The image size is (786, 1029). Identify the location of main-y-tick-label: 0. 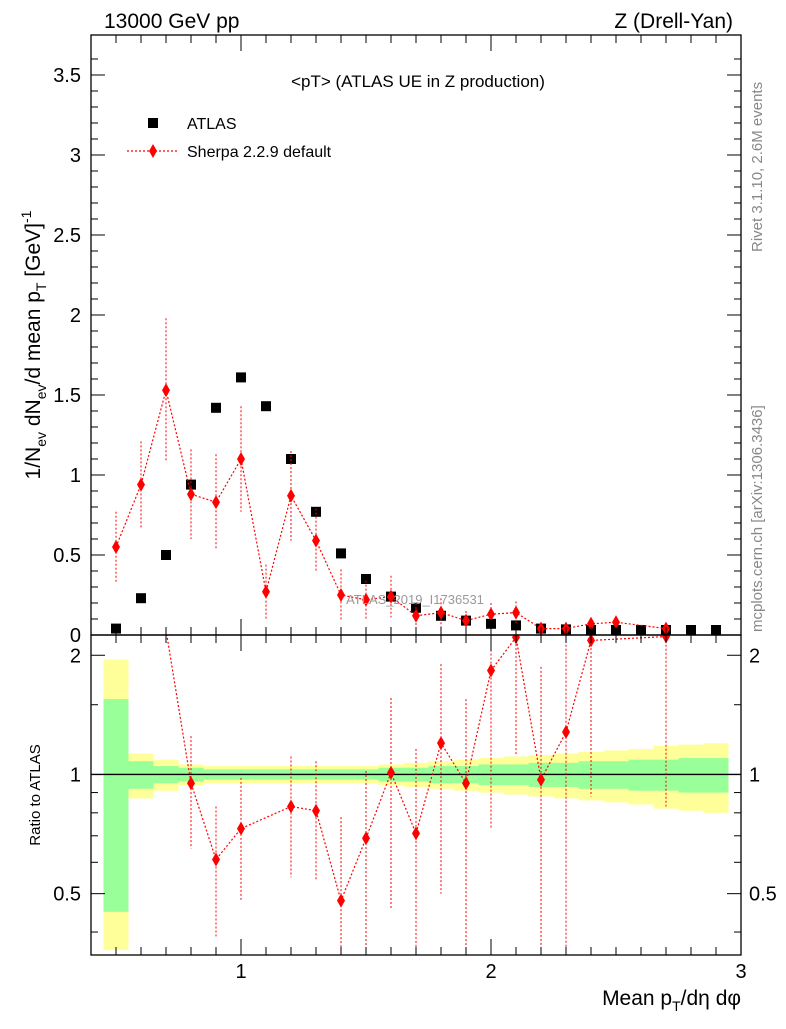
(75, 636).